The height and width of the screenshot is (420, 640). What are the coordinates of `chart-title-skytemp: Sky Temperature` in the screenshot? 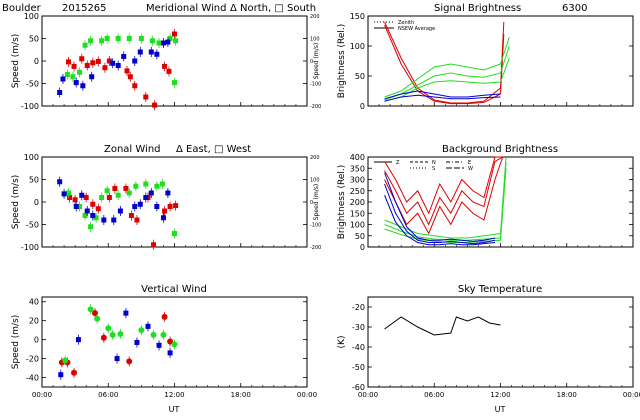 It's located at (500, 289).